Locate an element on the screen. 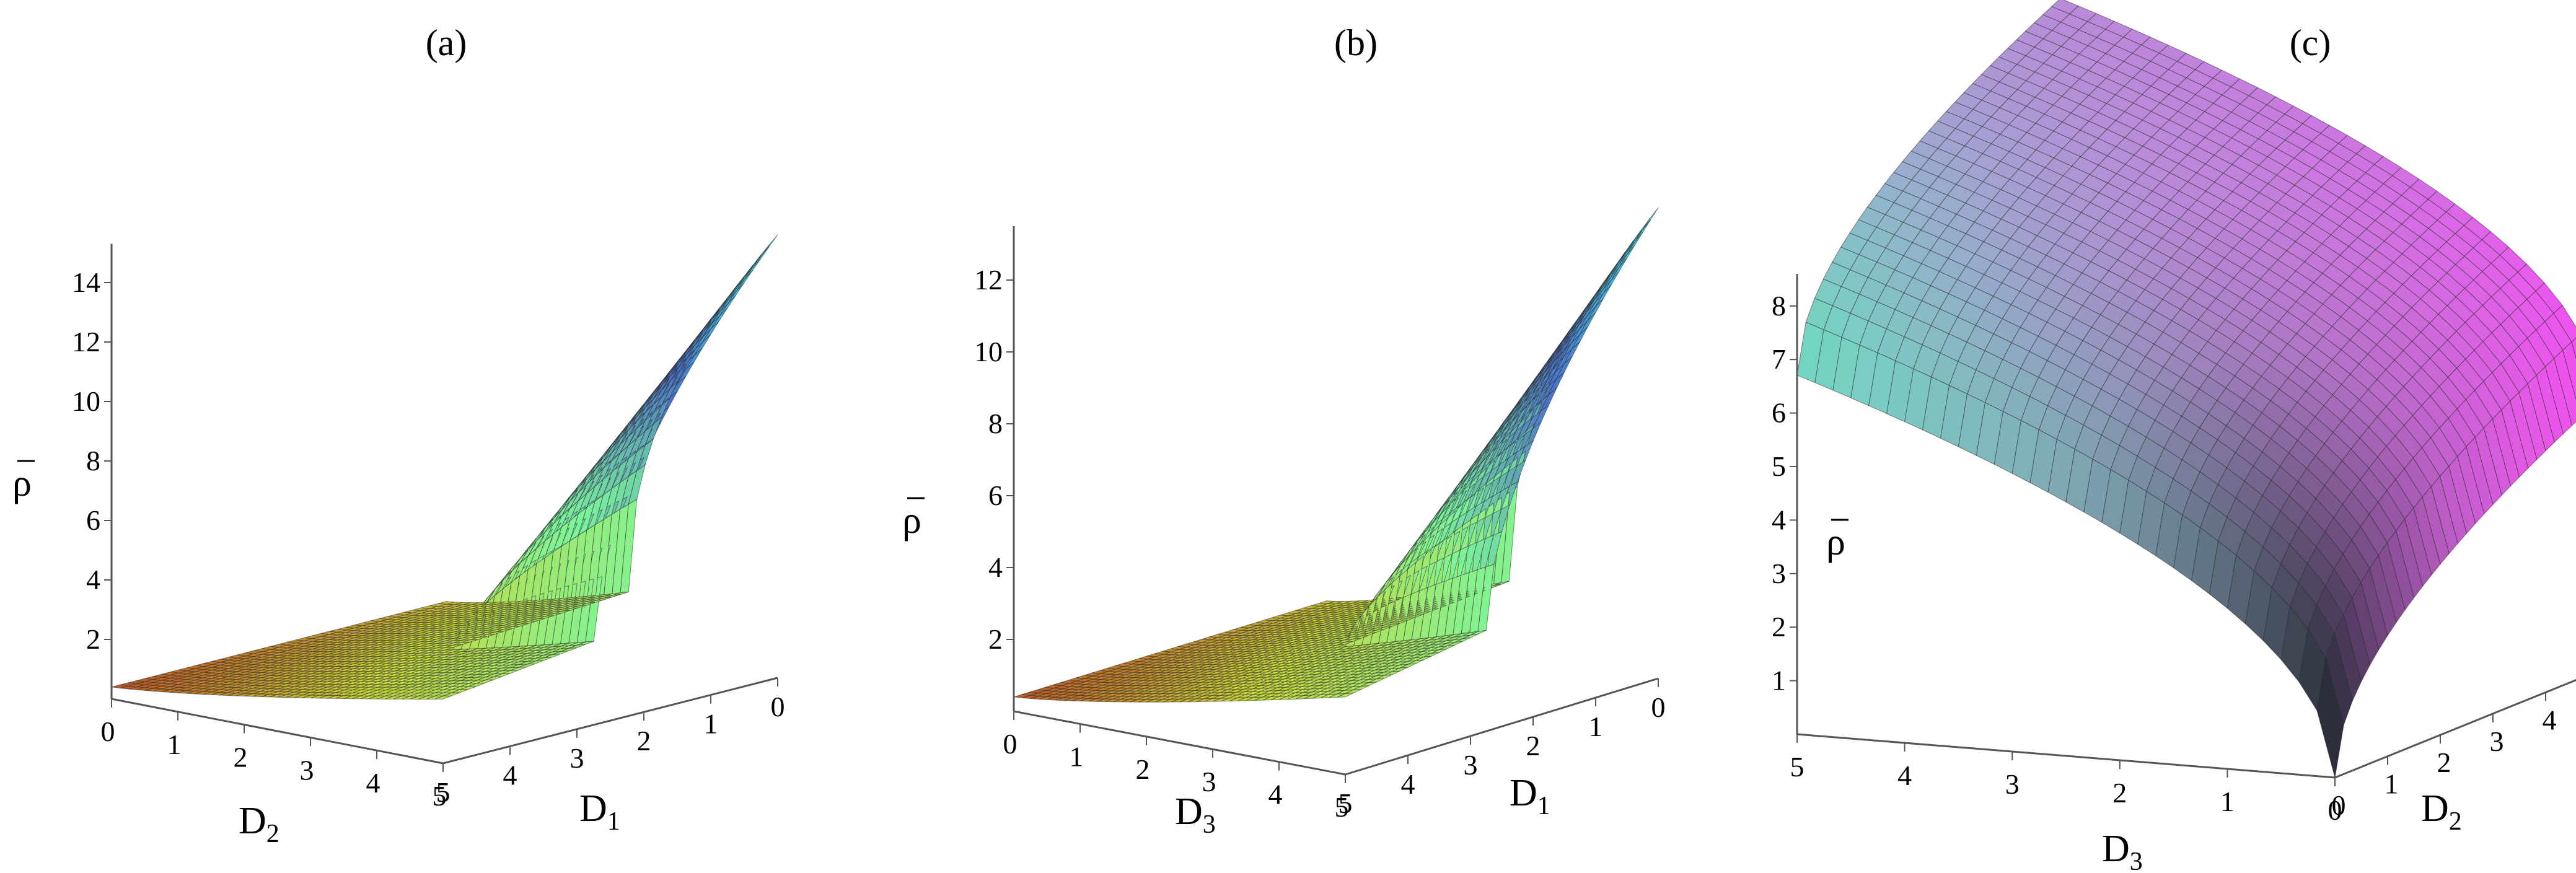 This screenshot has height=873, width=2576. z-tick-label: 14 is located at coordinates (86, 282).